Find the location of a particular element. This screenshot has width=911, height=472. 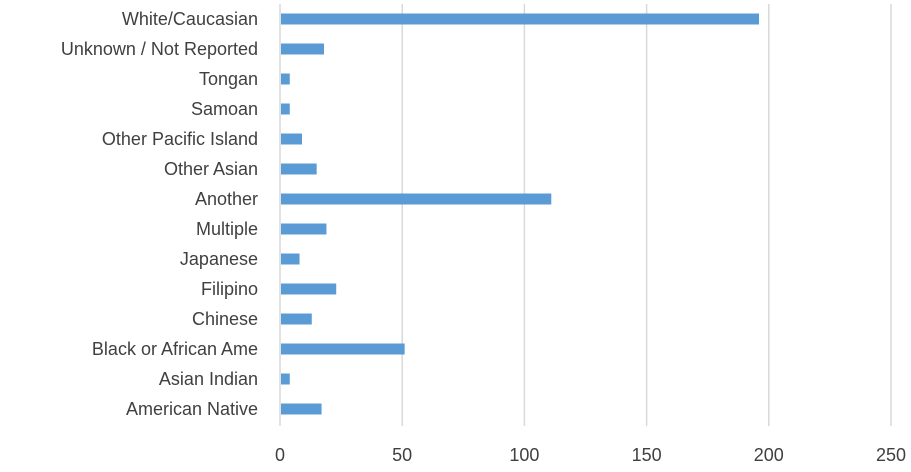

category-label: Other Pacific Island is located at coordinates (180, 139).